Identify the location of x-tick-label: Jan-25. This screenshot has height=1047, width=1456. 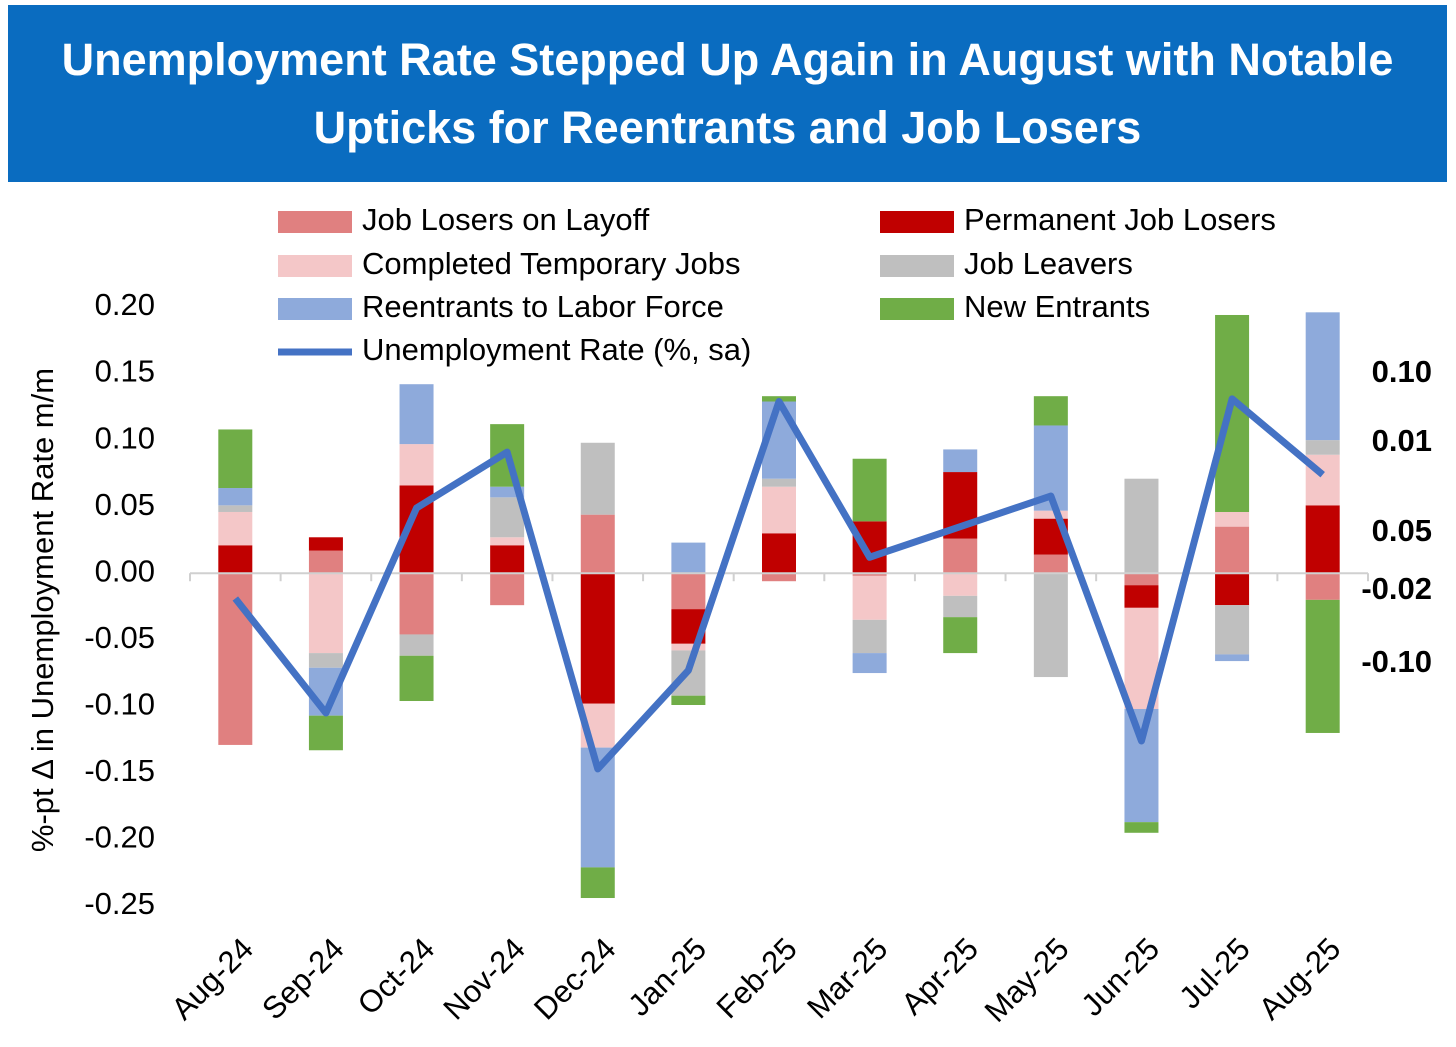
(667, 977).